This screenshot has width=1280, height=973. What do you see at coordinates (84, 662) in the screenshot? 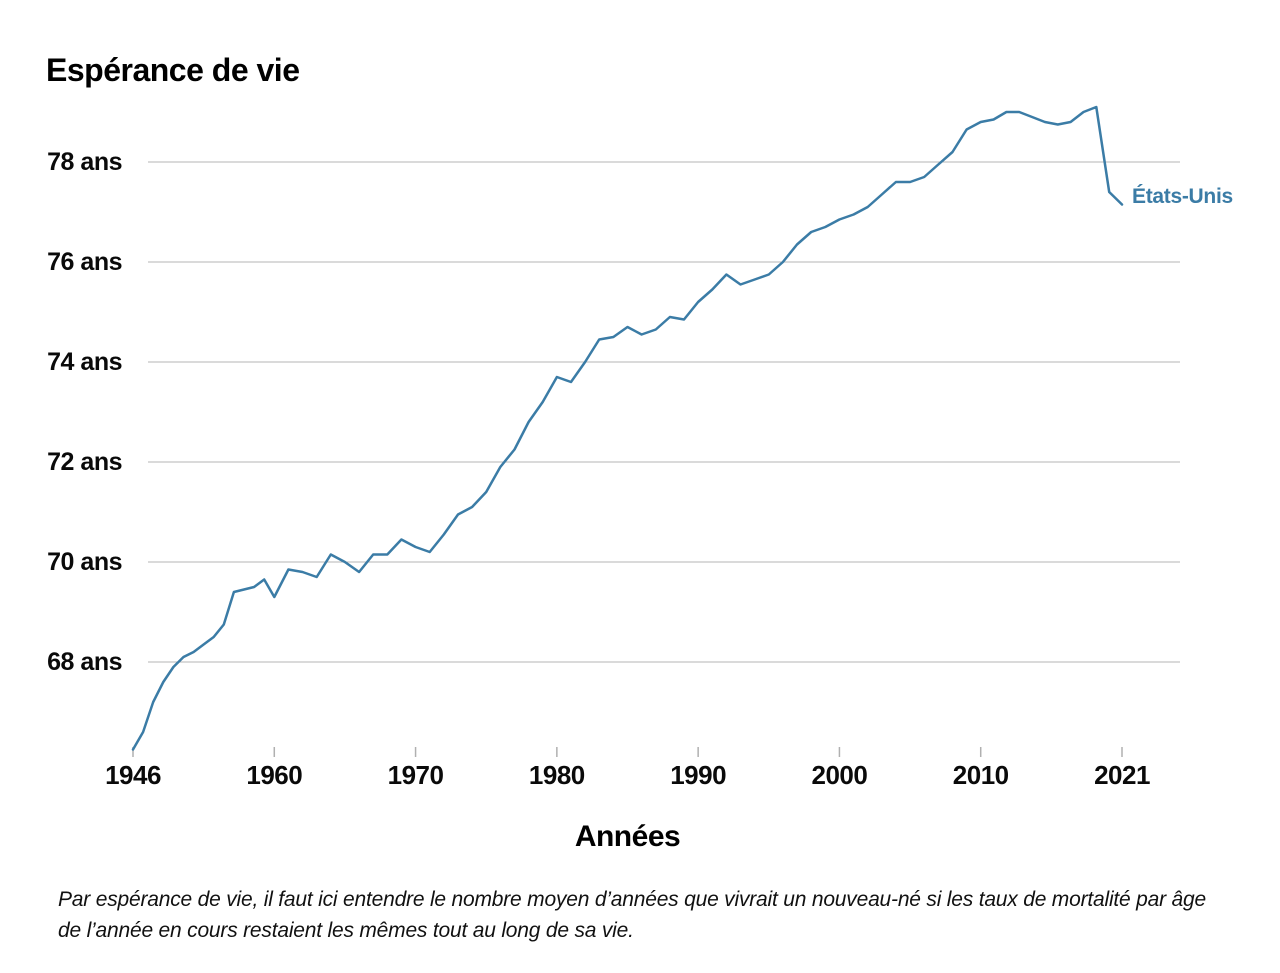
I see `y-tick-label-68: 68 ans` at bounding box center [84, 662].